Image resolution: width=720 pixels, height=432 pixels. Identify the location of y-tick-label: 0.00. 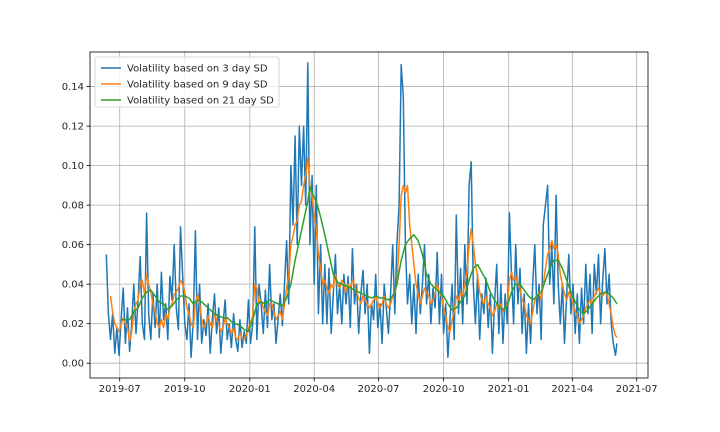
(73, 364).